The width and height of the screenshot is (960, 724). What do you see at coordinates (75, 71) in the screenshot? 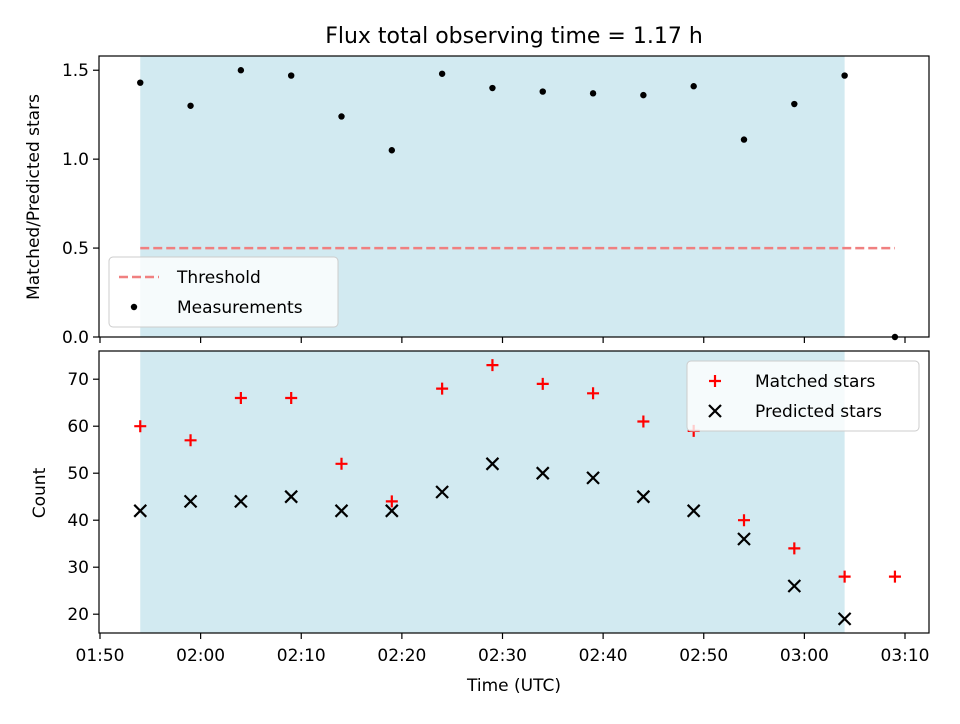
I see `y-tick-label: 1.5` at bounding box center [75, 71].